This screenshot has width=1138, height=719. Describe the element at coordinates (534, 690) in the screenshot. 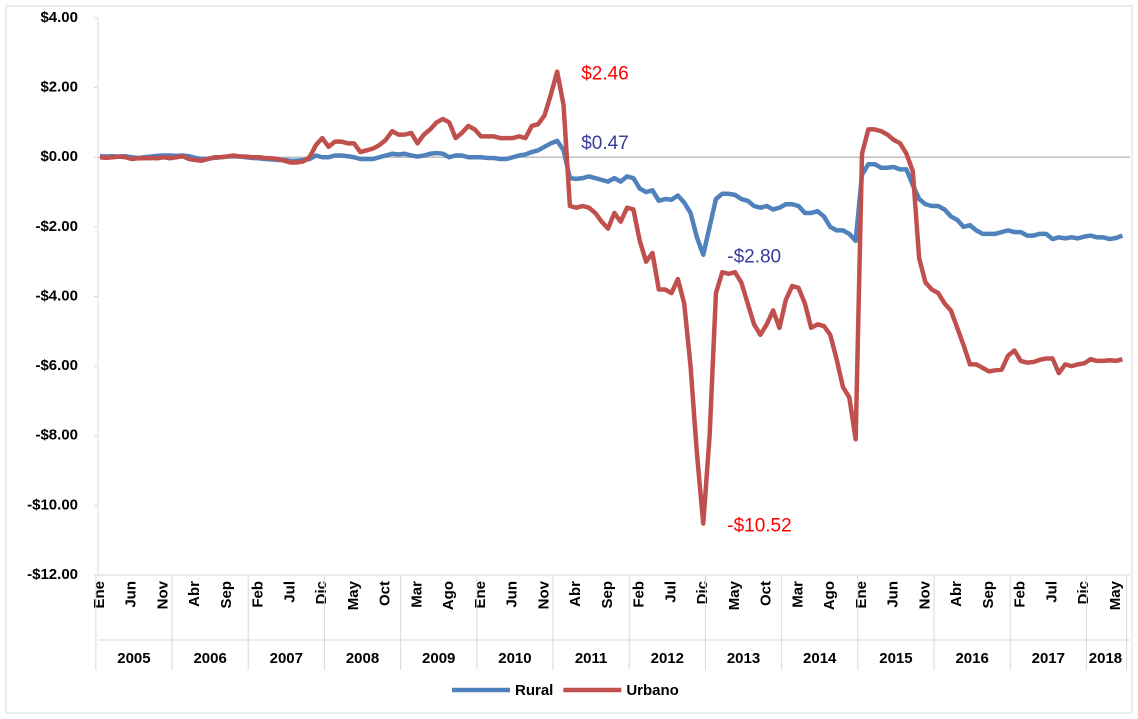

I see `legend-label: Rural` at that location.